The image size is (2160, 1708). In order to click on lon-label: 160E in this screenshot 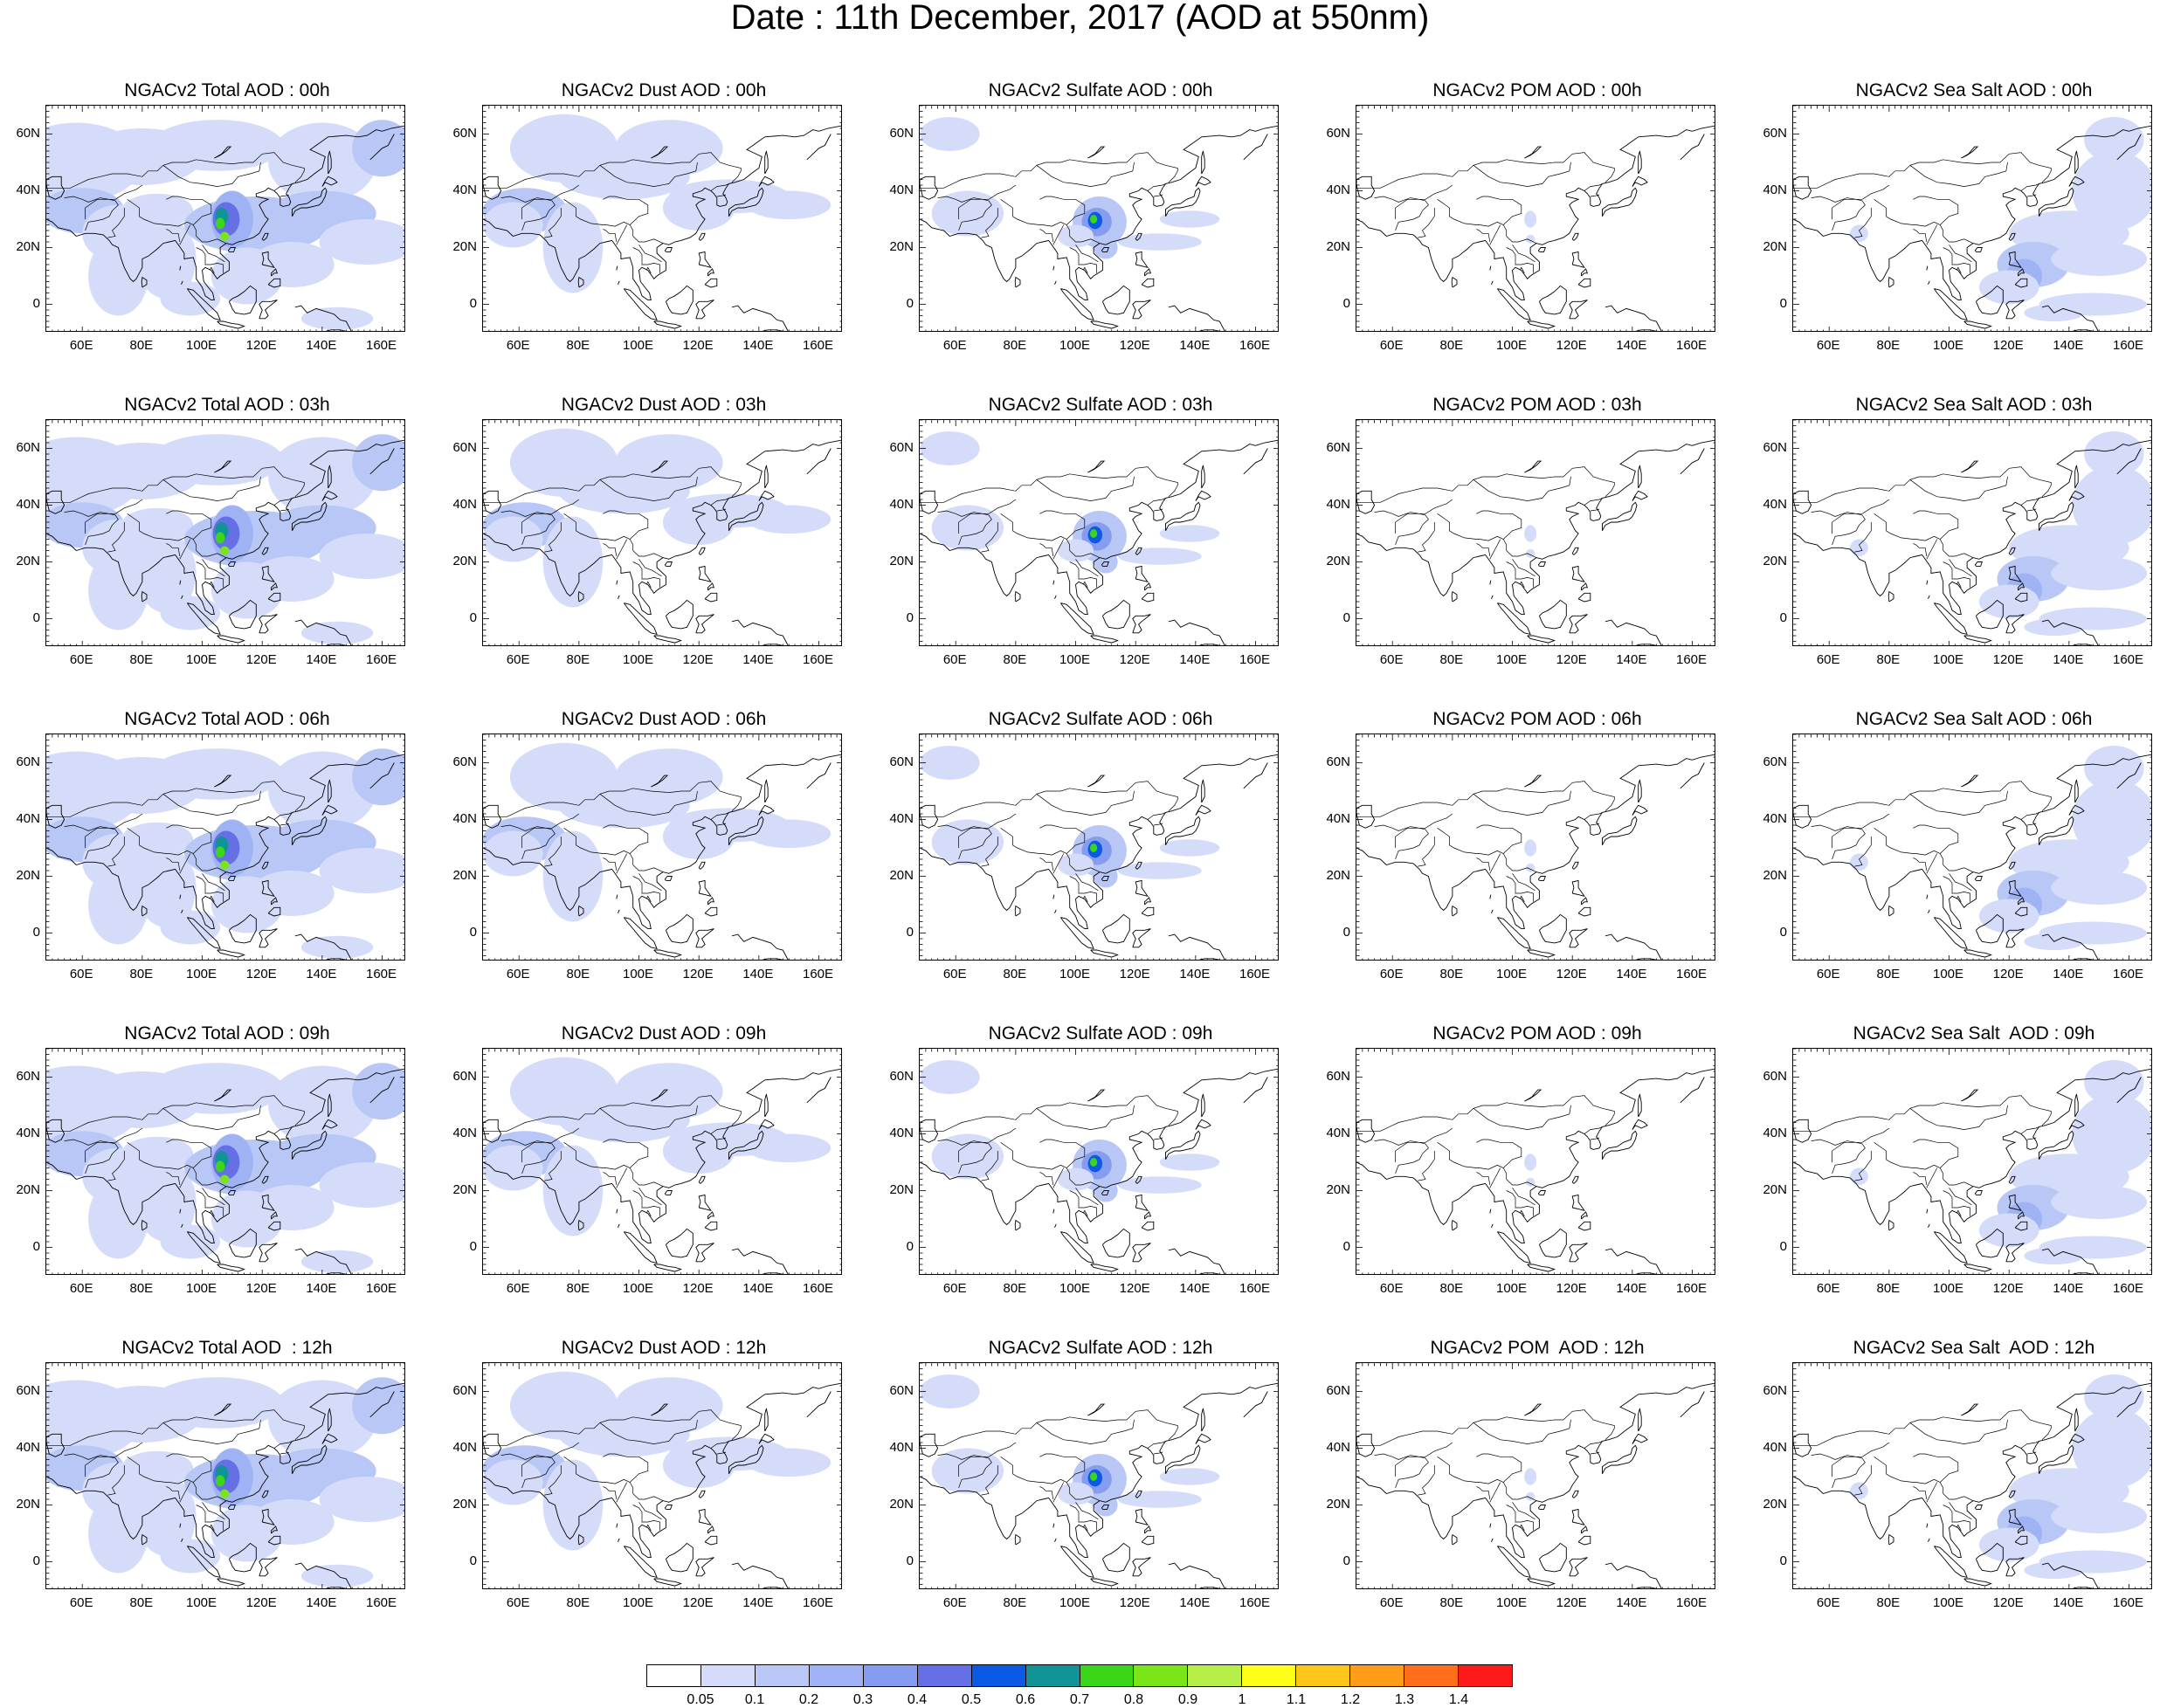, I will do `click(818, 1288)`.